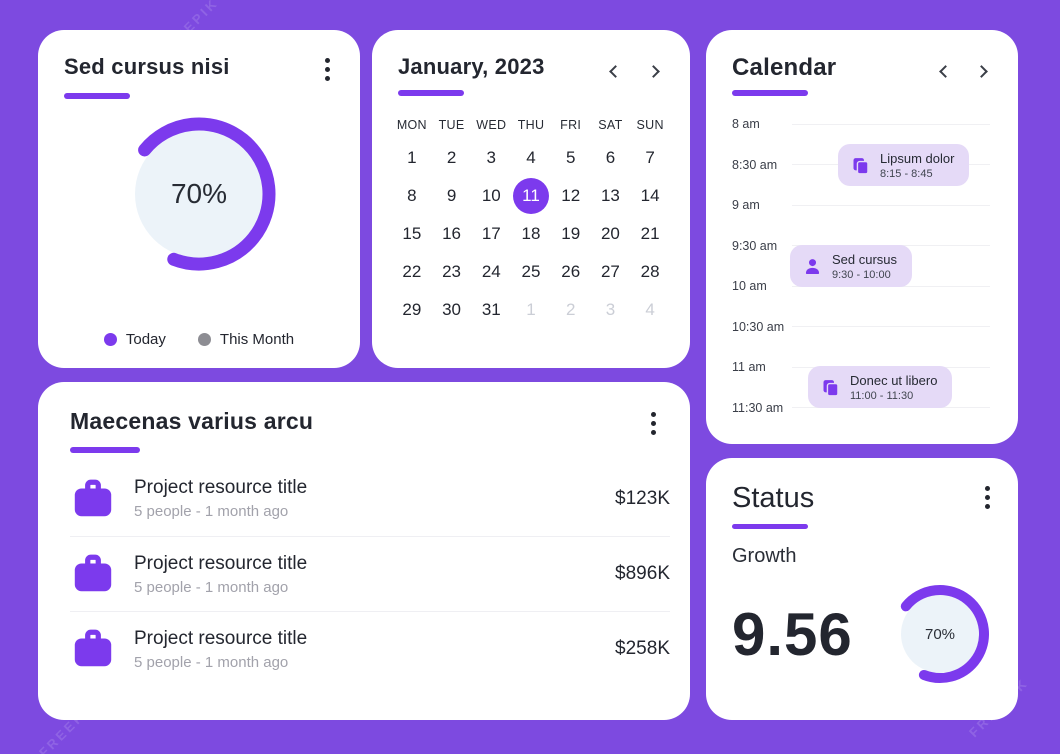 The height and width of the screenshot is (754, 1060). I want to click on calendar-day: 6, so click(610, 157).